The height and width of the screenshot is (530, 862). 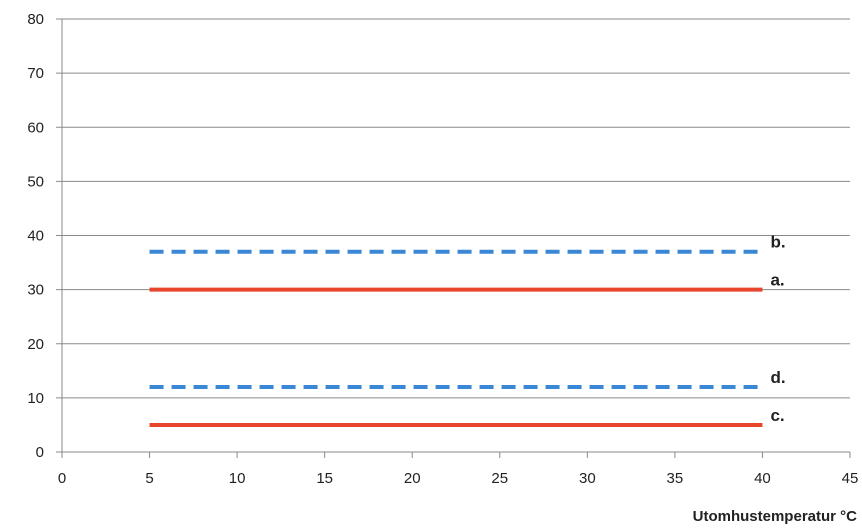 What do you see at coordinates (324, 478) in the screenshot?
I see `x-tick-label: 15` at bounding box center [324, 478].